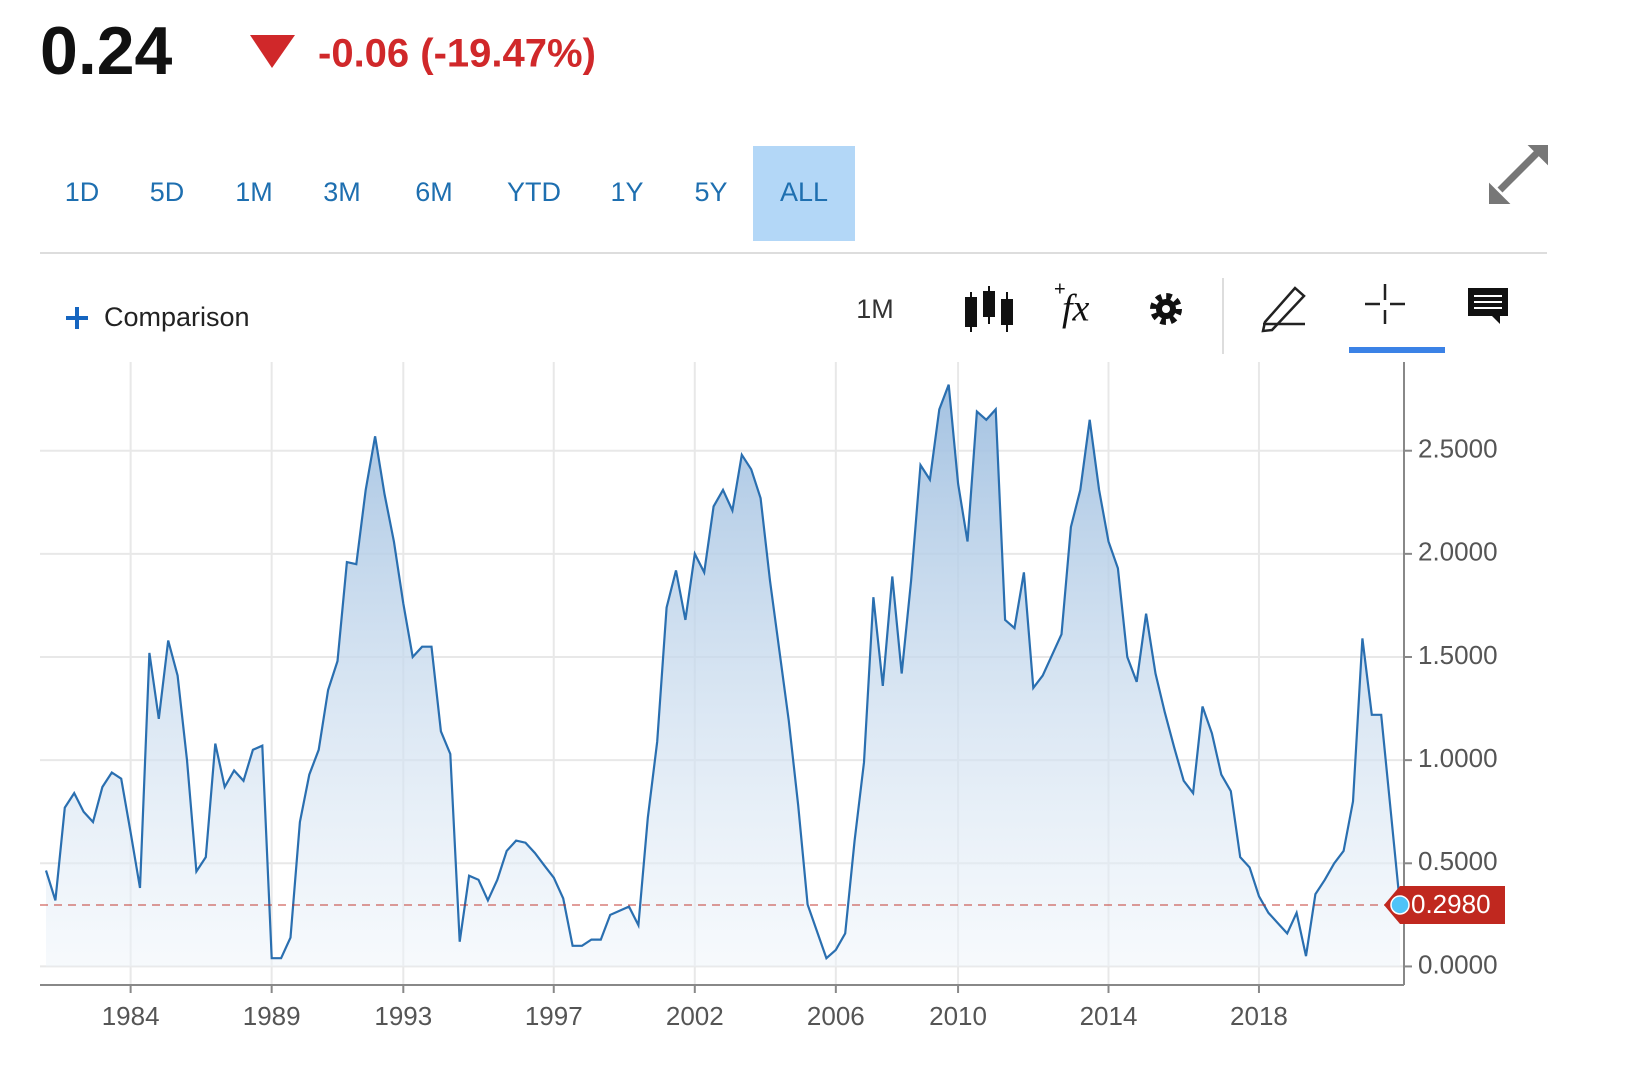 The height and width of the screenshot is (1091, 1640). Describe the element at coordinates (254, 192) in the screenshot. I see `range-button: 1M` at that location.